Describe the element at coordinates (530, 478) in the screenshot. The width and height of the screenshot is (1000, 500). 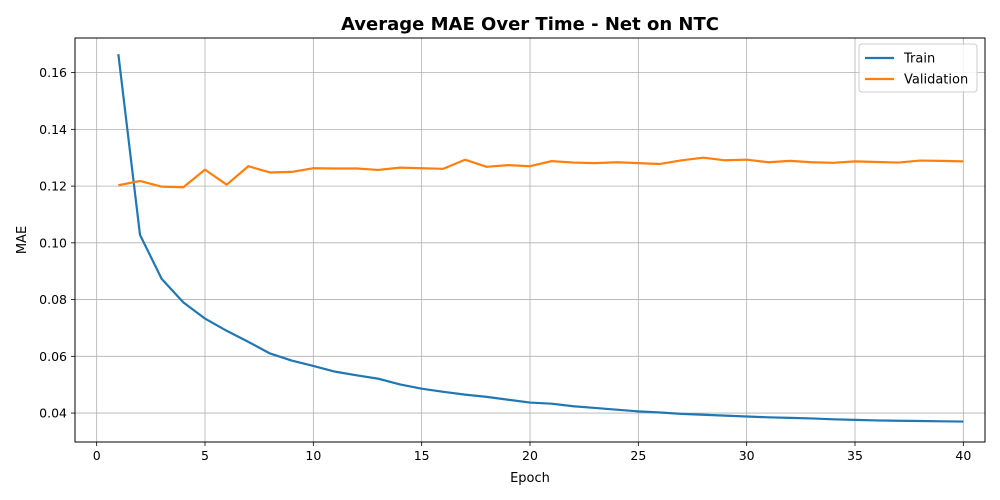
I see `x-axis-label: Epoch` at that location.